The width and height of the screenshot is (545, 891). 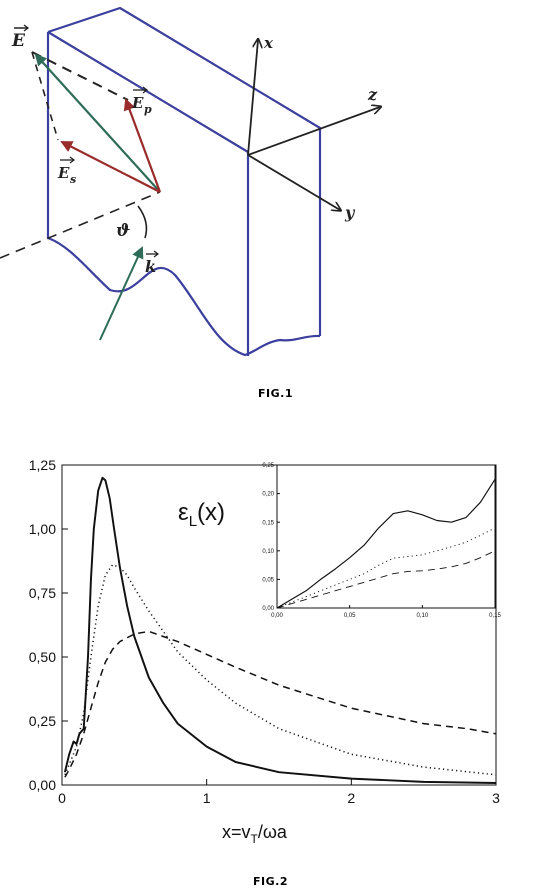 What do you see at coordinates (42, 465) in the screenshot?
I see `y-tick-label: 1,25` at bounding box center [42, 465].